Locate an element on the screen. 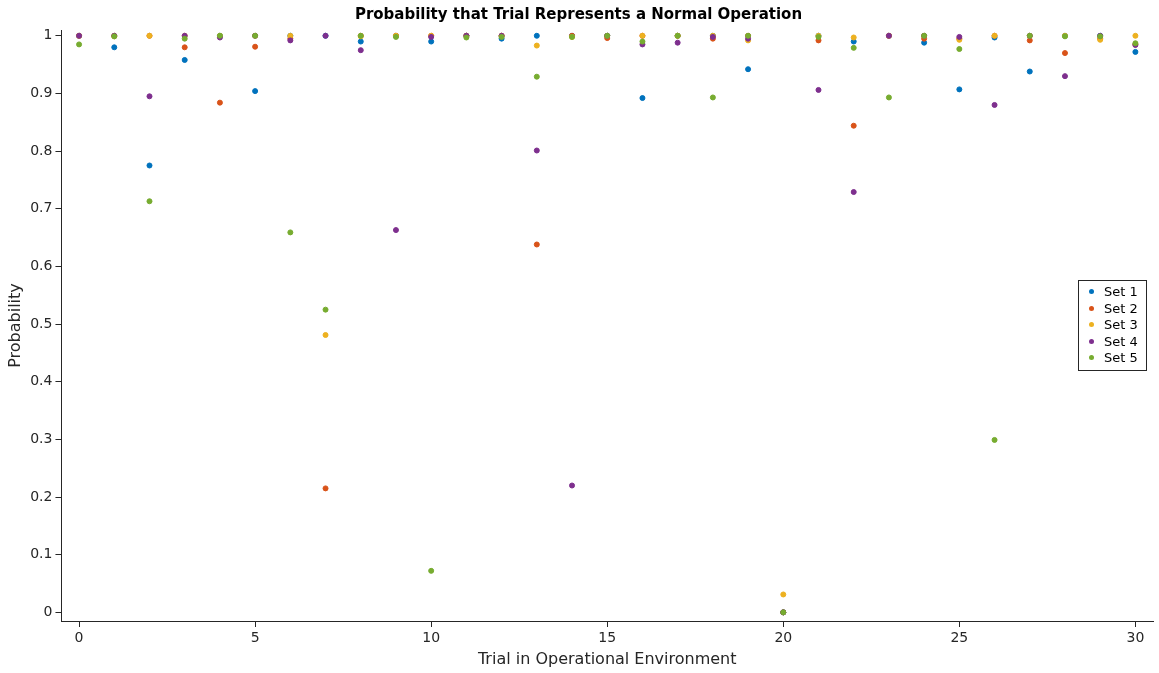  y-tick-label: 0.3 is located at coordinates (41, 438).